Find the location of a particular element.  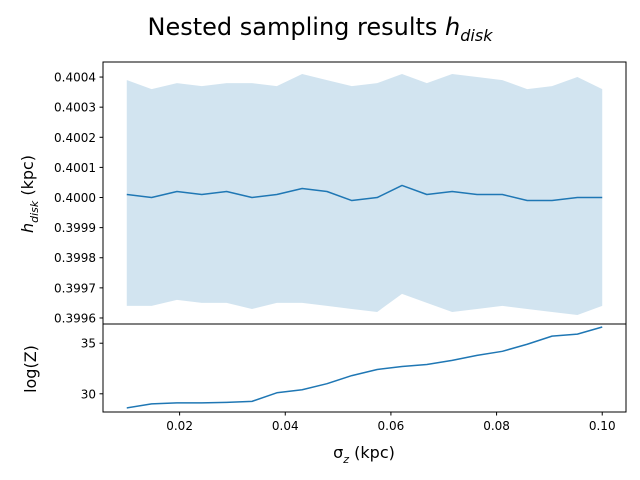

x-tick-label: 0.06 is located at coordinates (391, 426).